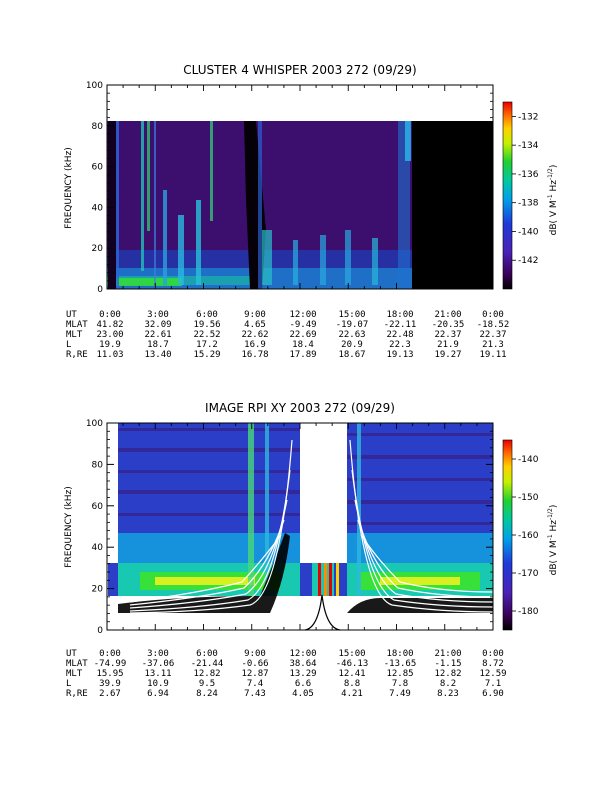  I want to click on panel1-ephemeris-row-label: R,RE, so click(77, 355).